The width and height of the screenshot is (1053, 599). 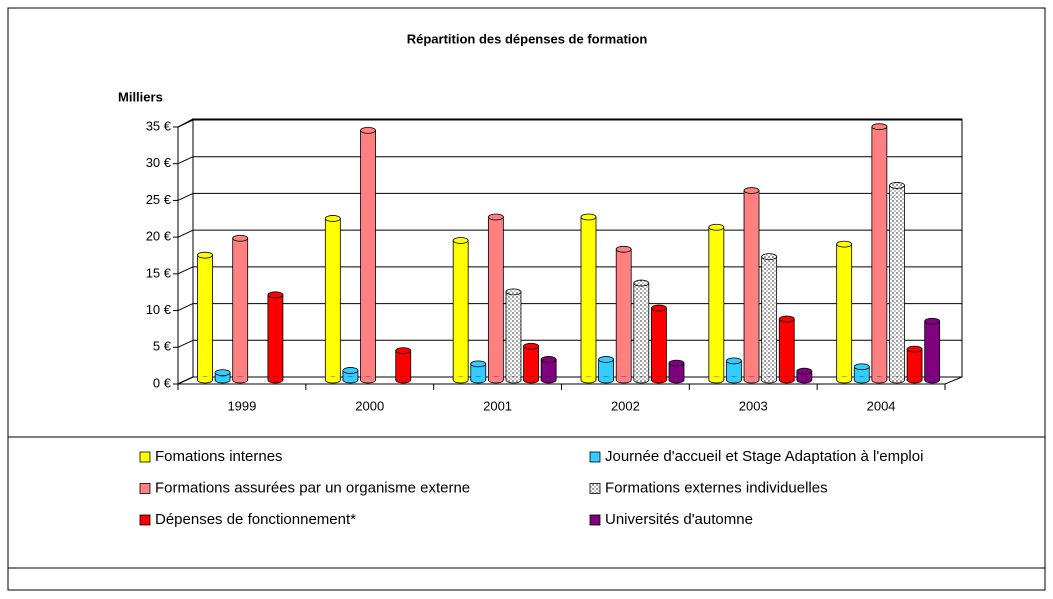 What do you see at coordinates (159, 236) in the screenshot?
I see `y-tick-label: 20 €` at bounding box center [159, 236].